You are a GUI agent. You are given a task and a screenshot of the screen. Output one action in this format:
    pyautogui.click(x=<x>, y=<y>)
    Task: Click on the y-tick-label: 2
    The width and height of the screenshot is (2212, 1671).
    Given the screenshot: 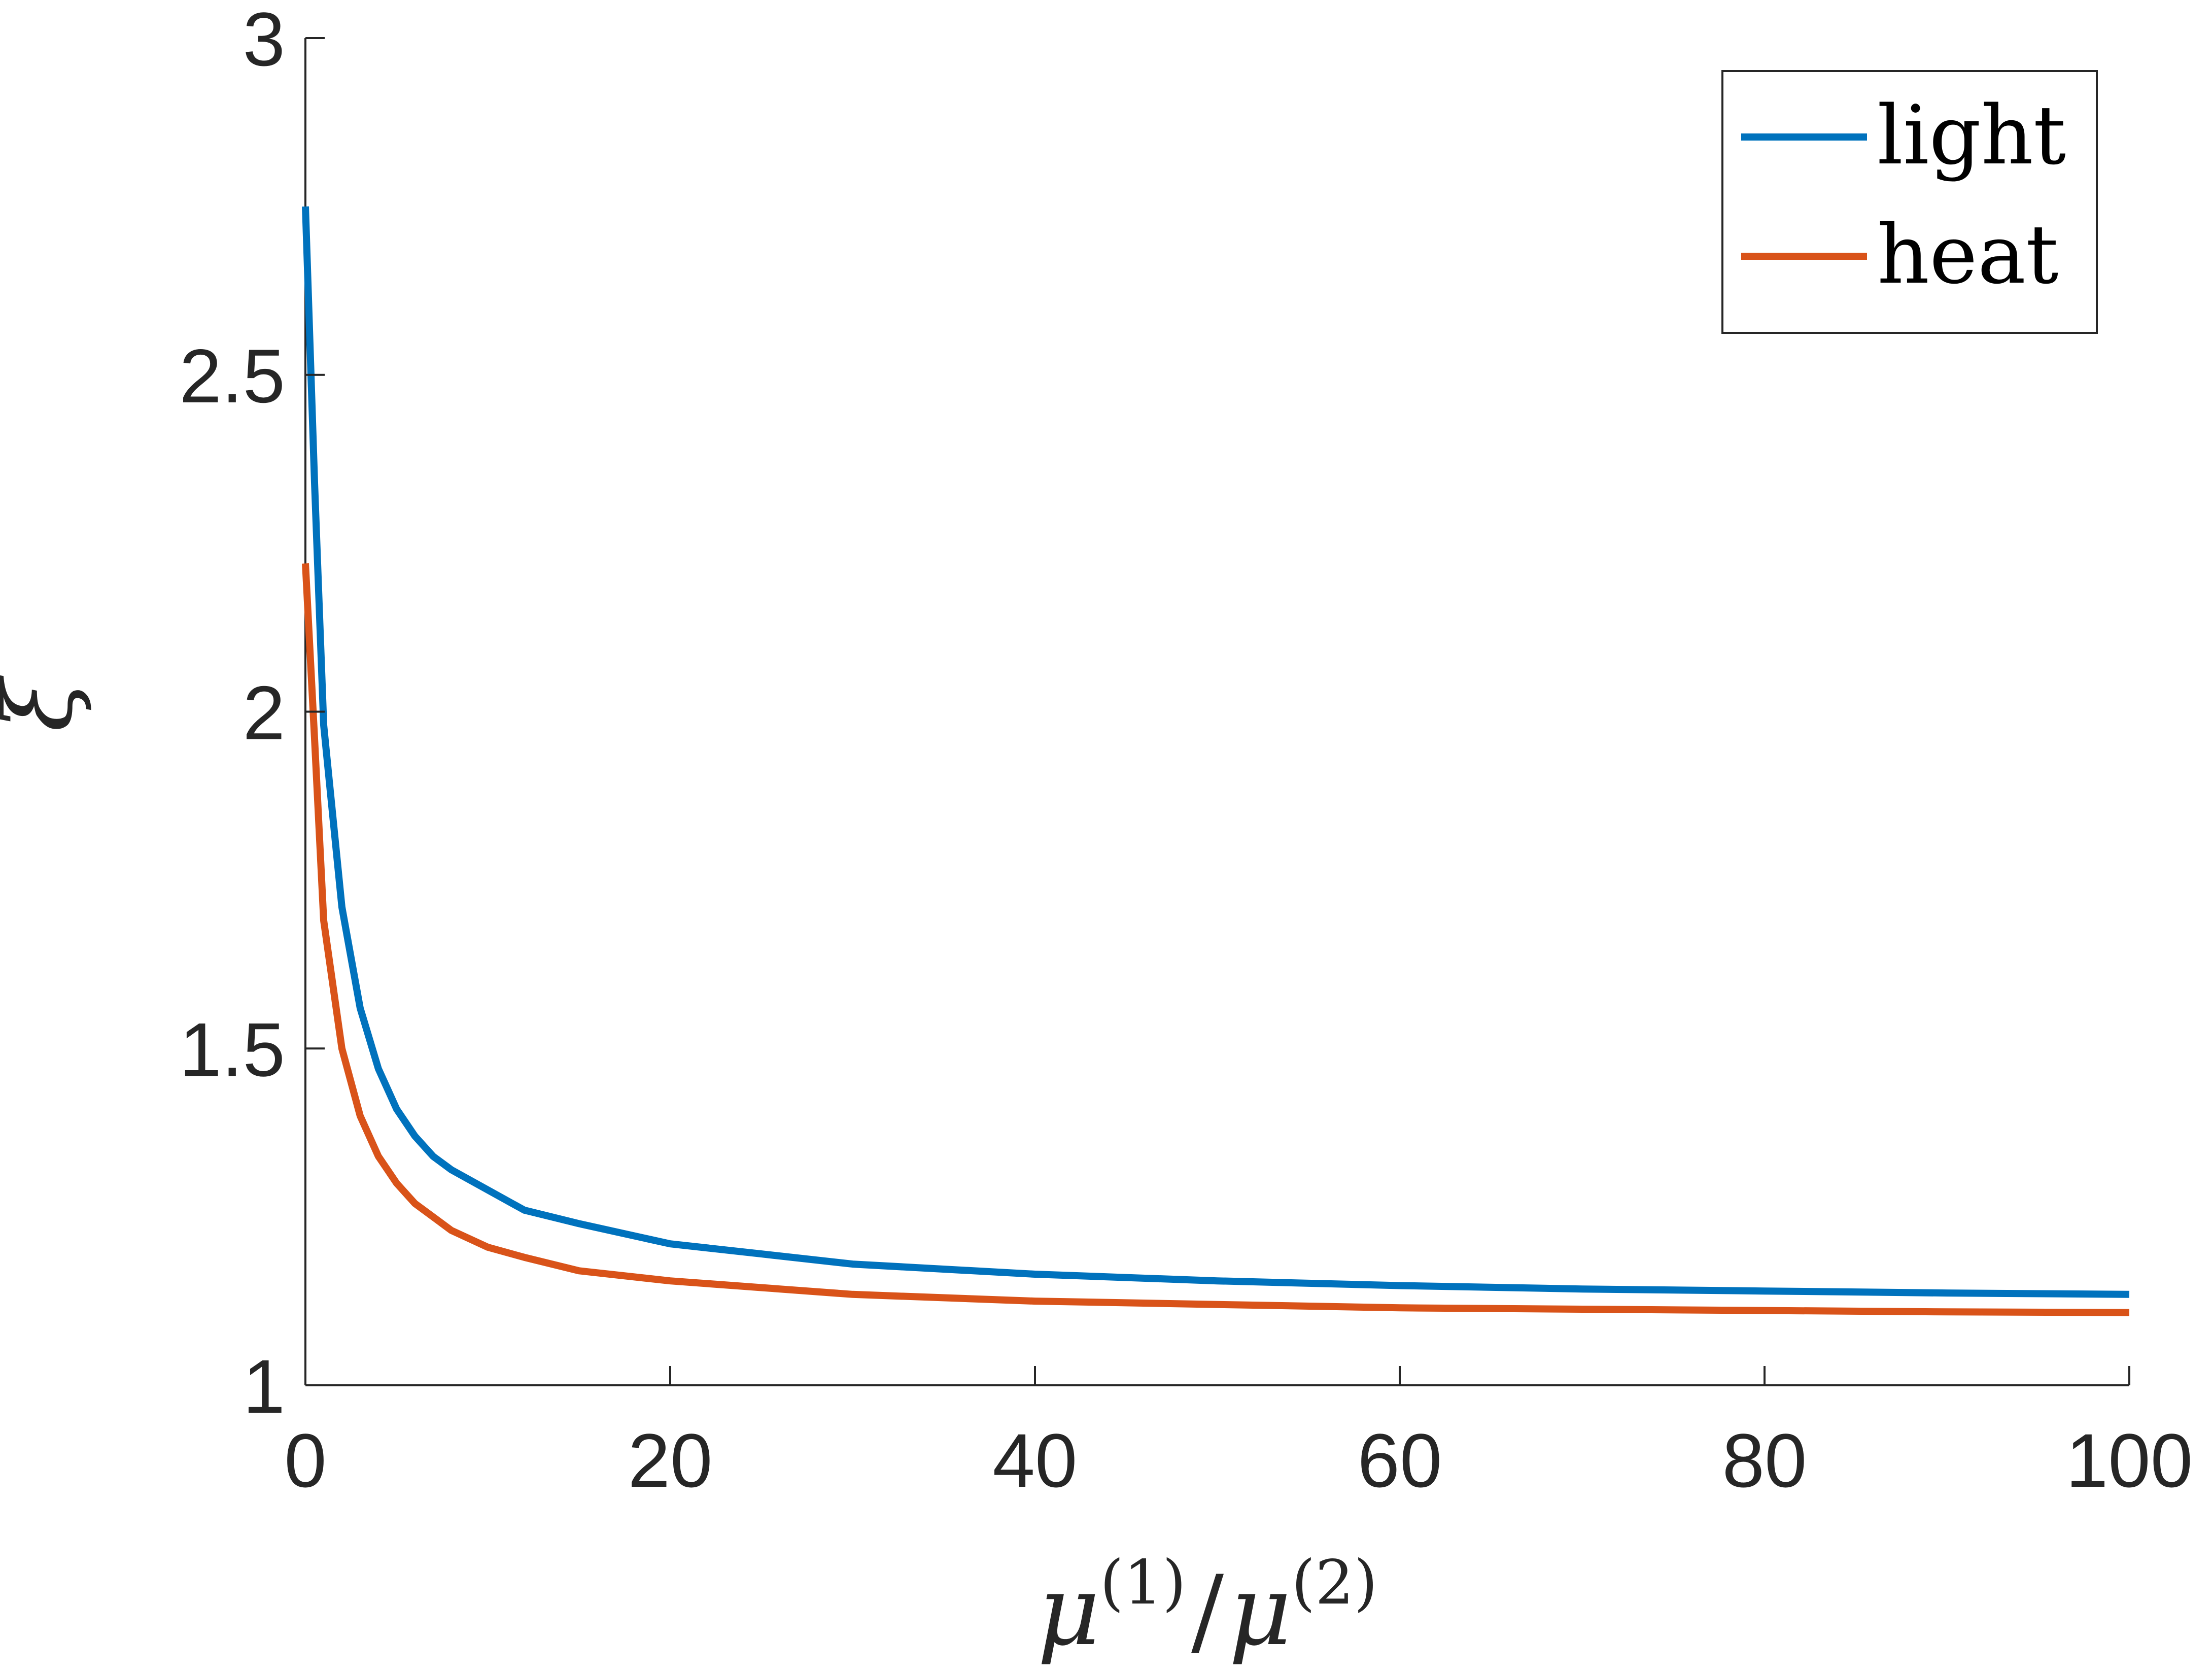 What is the action you would take?
    pyautogui.click(x=264, y=713)
    